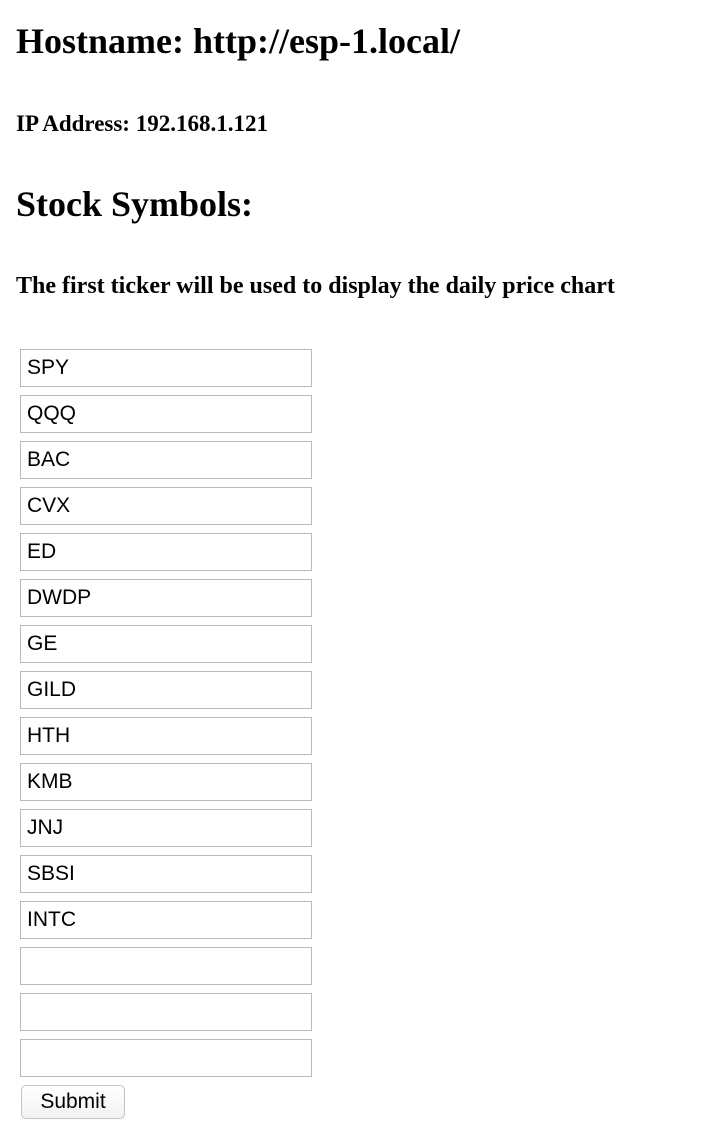  I want to click on submit-button: Submit, so click(73, 1102).